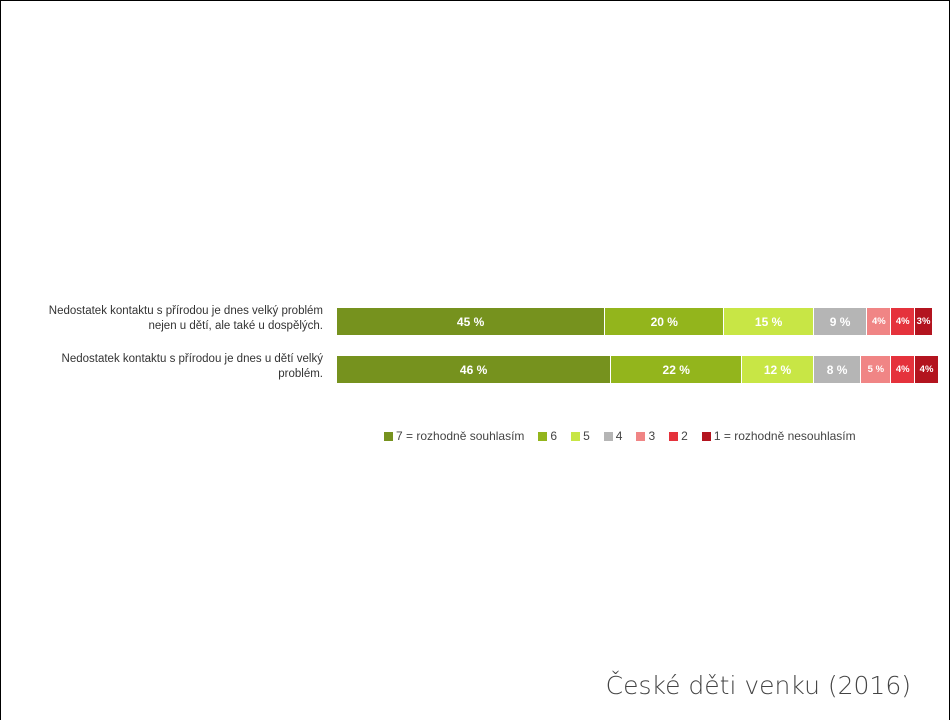 This screenshot has height=720, width=952. Describe the element at coordinates (586, 436) in the screenshot. I see `legend-label: 5` at that location.